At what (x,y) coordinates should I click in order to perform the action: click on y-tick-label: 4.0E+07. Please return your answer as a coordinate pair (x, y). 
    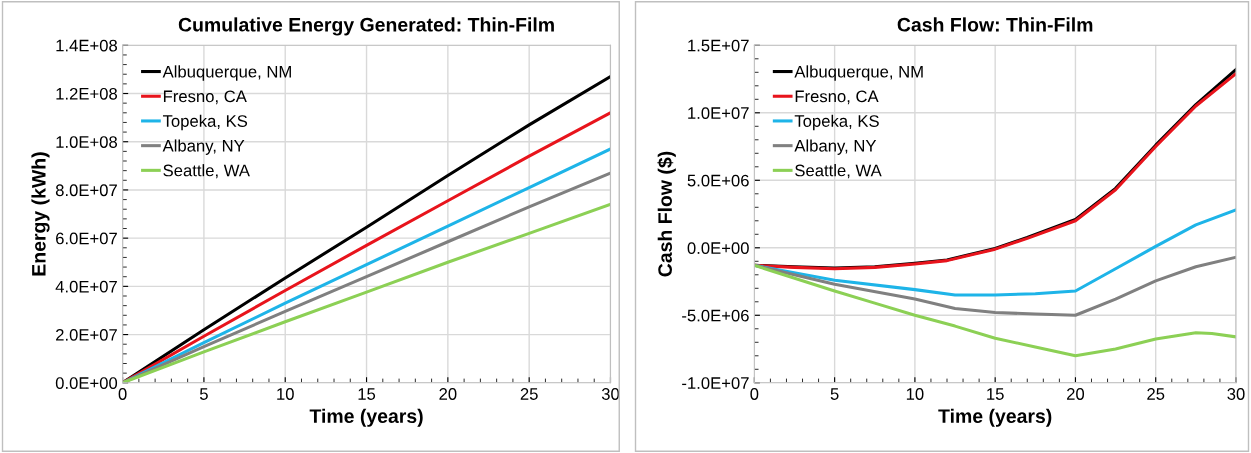
    Looking at the image, I should click on (86, 286).